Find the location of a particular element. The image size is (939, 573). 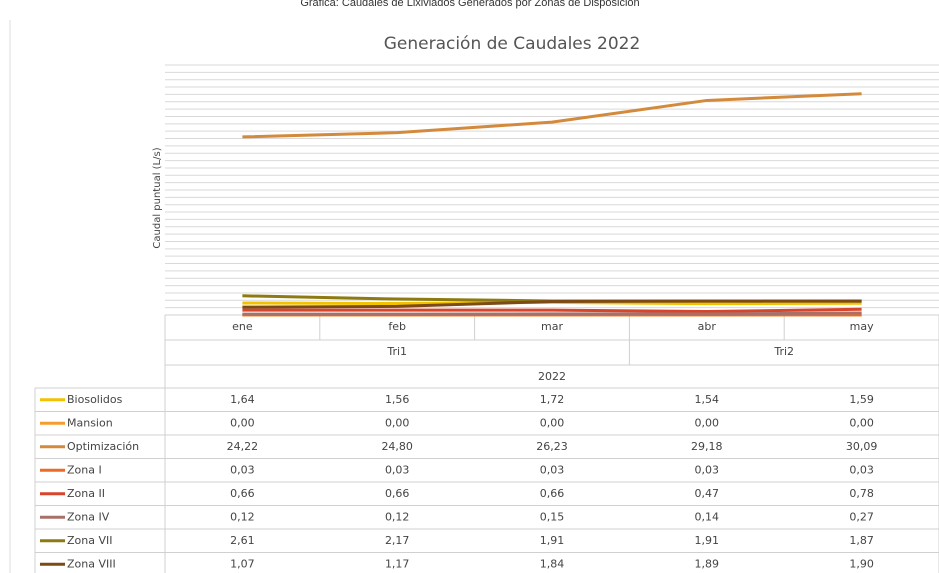

table-cell: 1,84 is located at coordinates (552, 563).